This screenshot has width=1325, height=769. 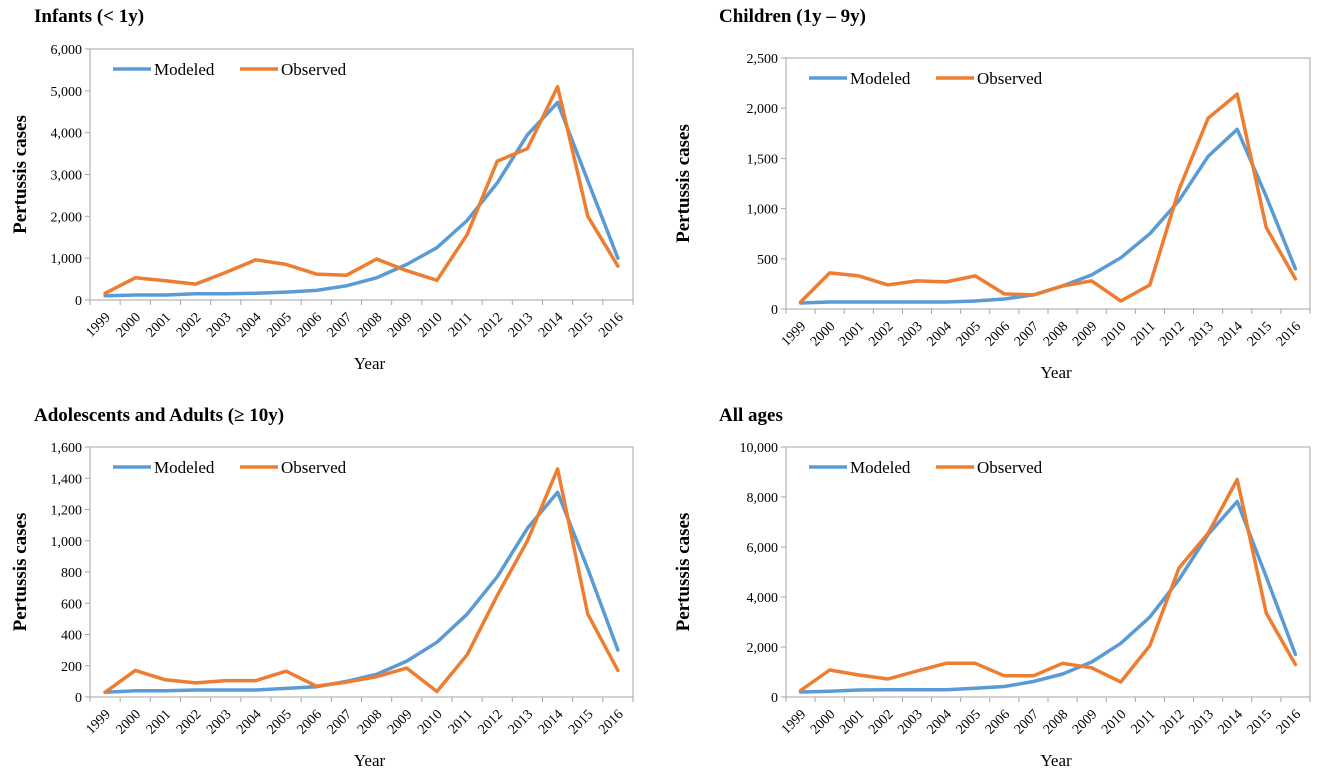 What do you see at coordinates (159, 415) in the screenshot?
I see `chart-title: Adolescents and Adults (≥ 10y)` at bounding box center [159, 415].